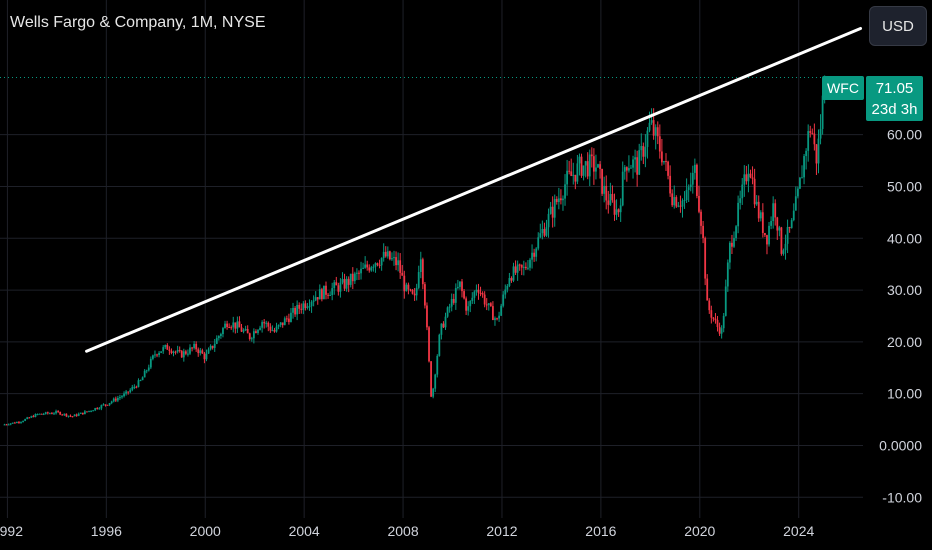  What do you see at coordinates (407, 531) in the screenshot?
I see `x-axis-labels: 1992 1996 2000 2004 2008 2012 2016 2020 2024` at bounding box center [407, 531].